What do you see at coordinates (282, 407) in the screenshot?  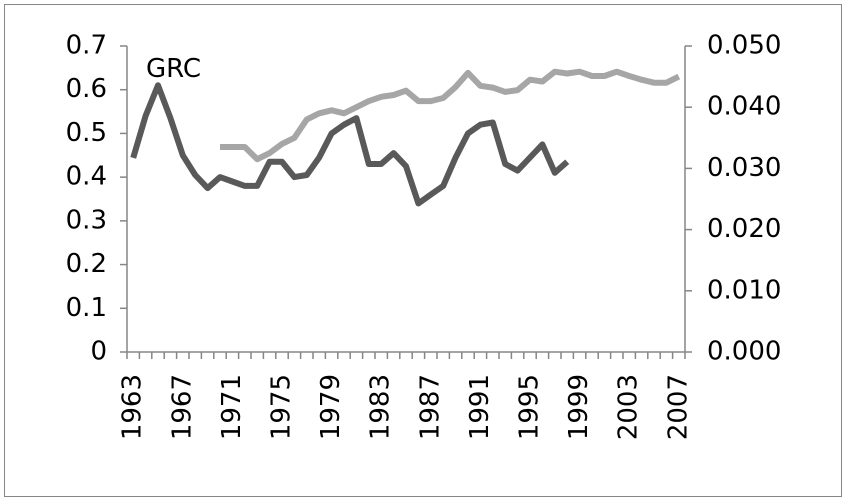 I see `x-tick-label: 1975` at bounding box center [282, 407].